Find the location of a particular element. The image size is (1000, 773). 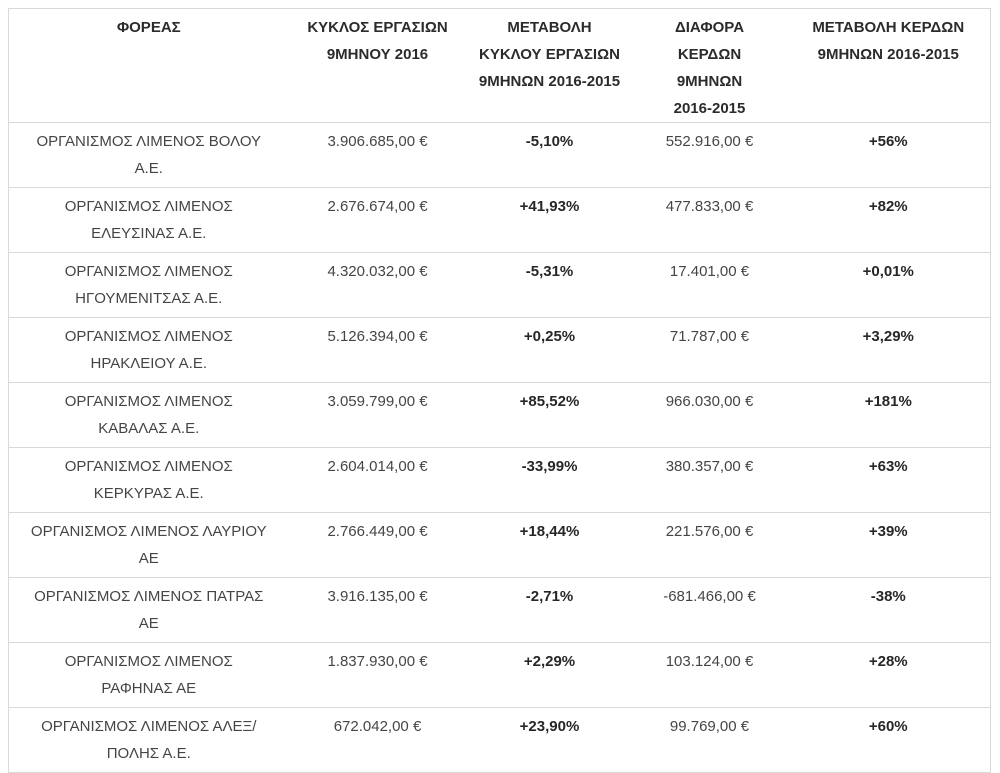

profit-change-cell: +60% is located at coordinates (888, 740).